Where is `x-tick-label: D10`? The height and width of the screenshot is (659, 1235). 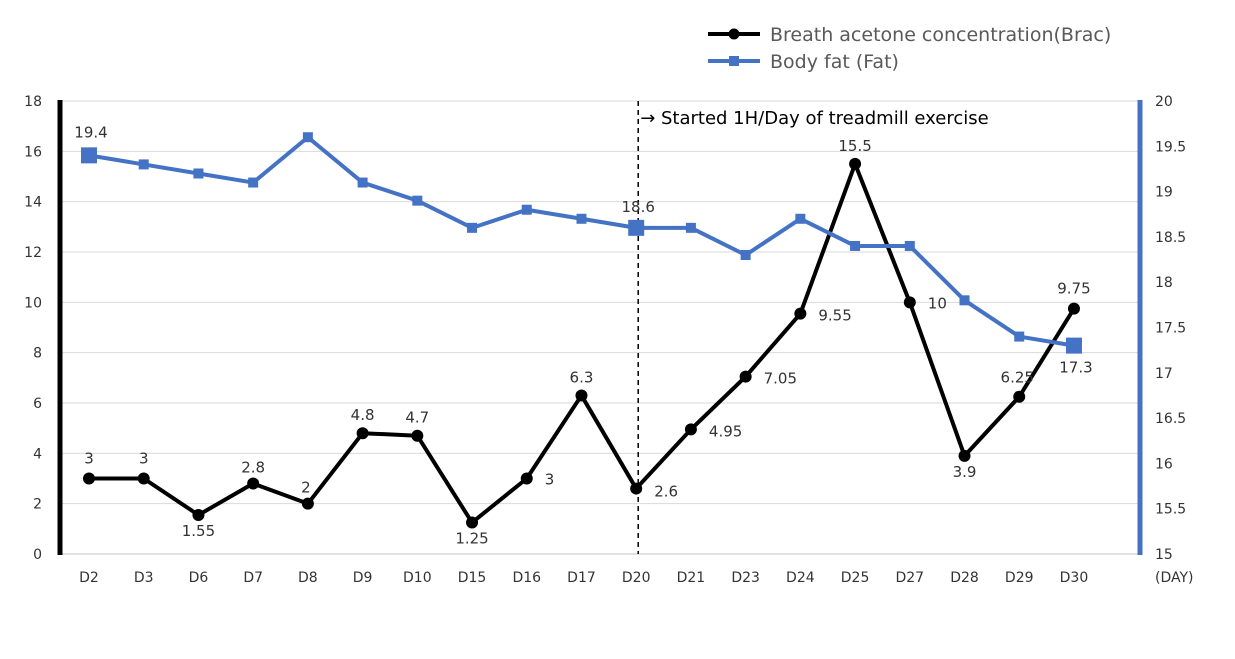 x-tick-label: D10 is located at coordinates (417, 578).